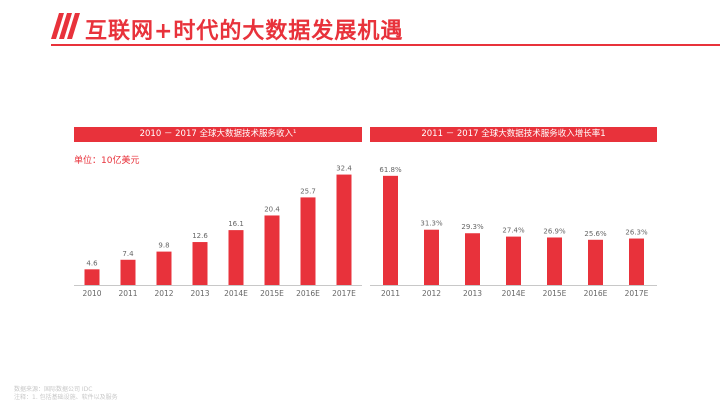 The height and width of the screenshot is (405, 720). Describe the element at coordinates (344, 229) in the screenshot. I see `revenue-bar-2017E` at that location.